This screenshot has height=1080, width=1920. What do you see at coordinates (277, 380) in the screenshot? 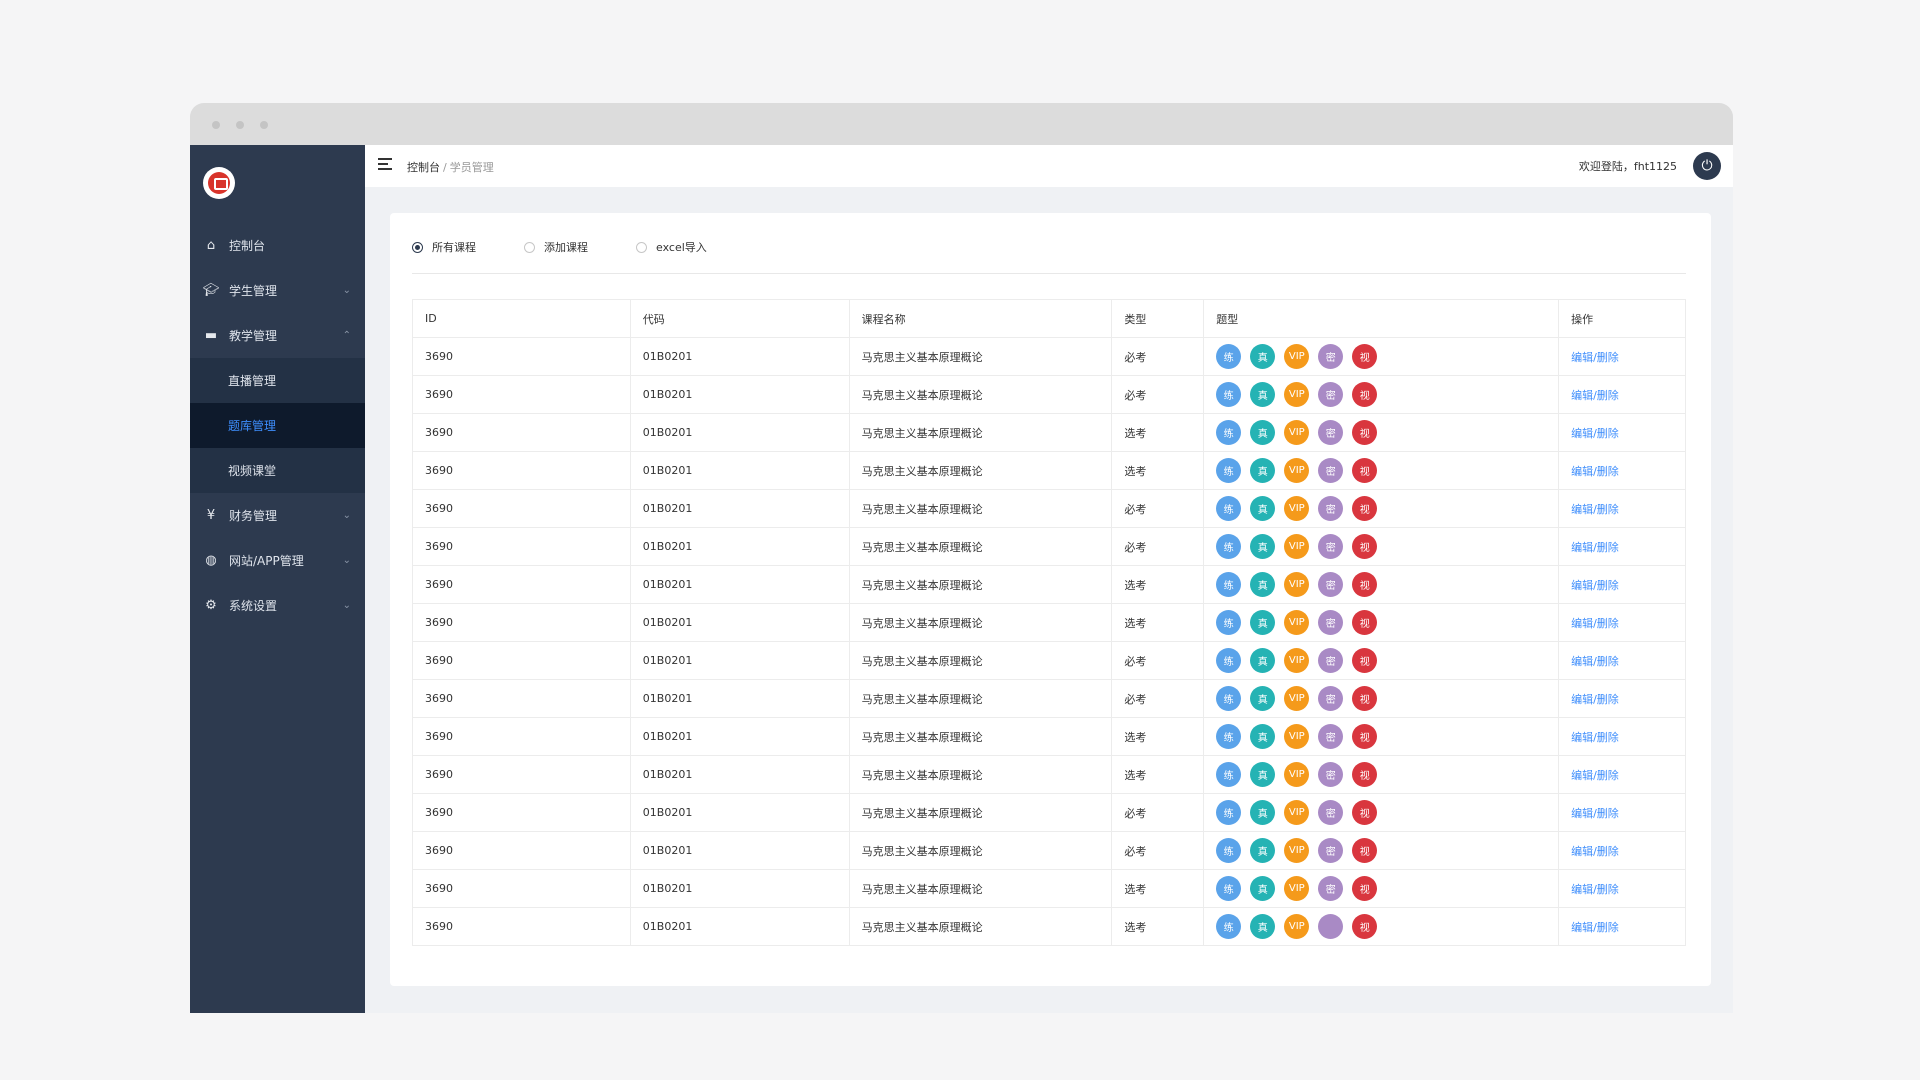
I see `sidebar-subitem-live: 直播管理` at bounding box center [277, 380].